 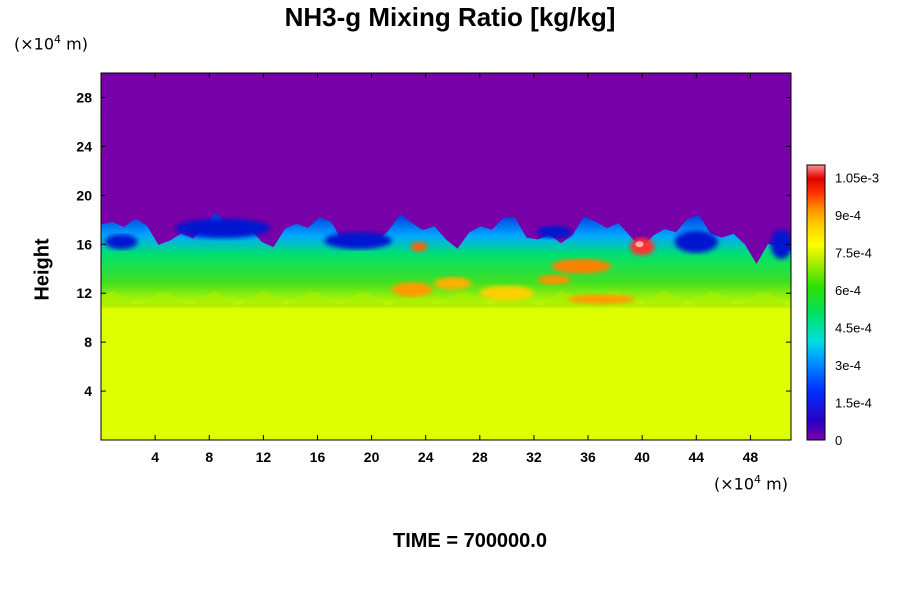 What do you see at coordinates (264, 457) in the screenshot?
I see `x-tick-label: 12` at bounding box center [264, 457].